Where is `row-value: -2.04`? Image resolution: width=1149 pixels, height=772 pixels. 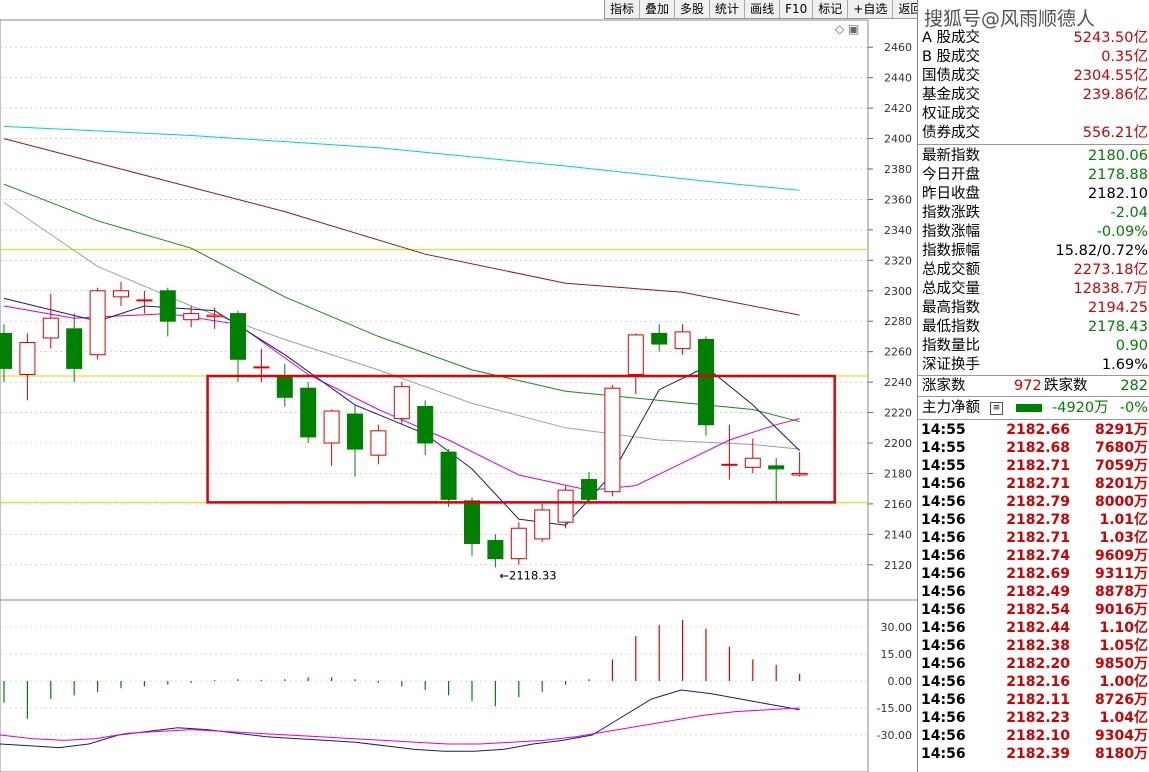 row-value: -2.04 is located at coordinates (1129, 213).